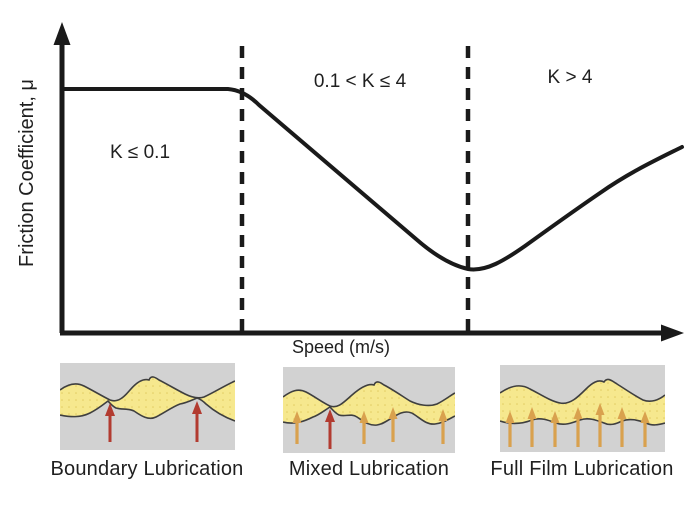  Describe the element at coordinates (369, 469) in the screenshot. I see `caption-mixed-lubrication: Mixed Lubrication` at that location.